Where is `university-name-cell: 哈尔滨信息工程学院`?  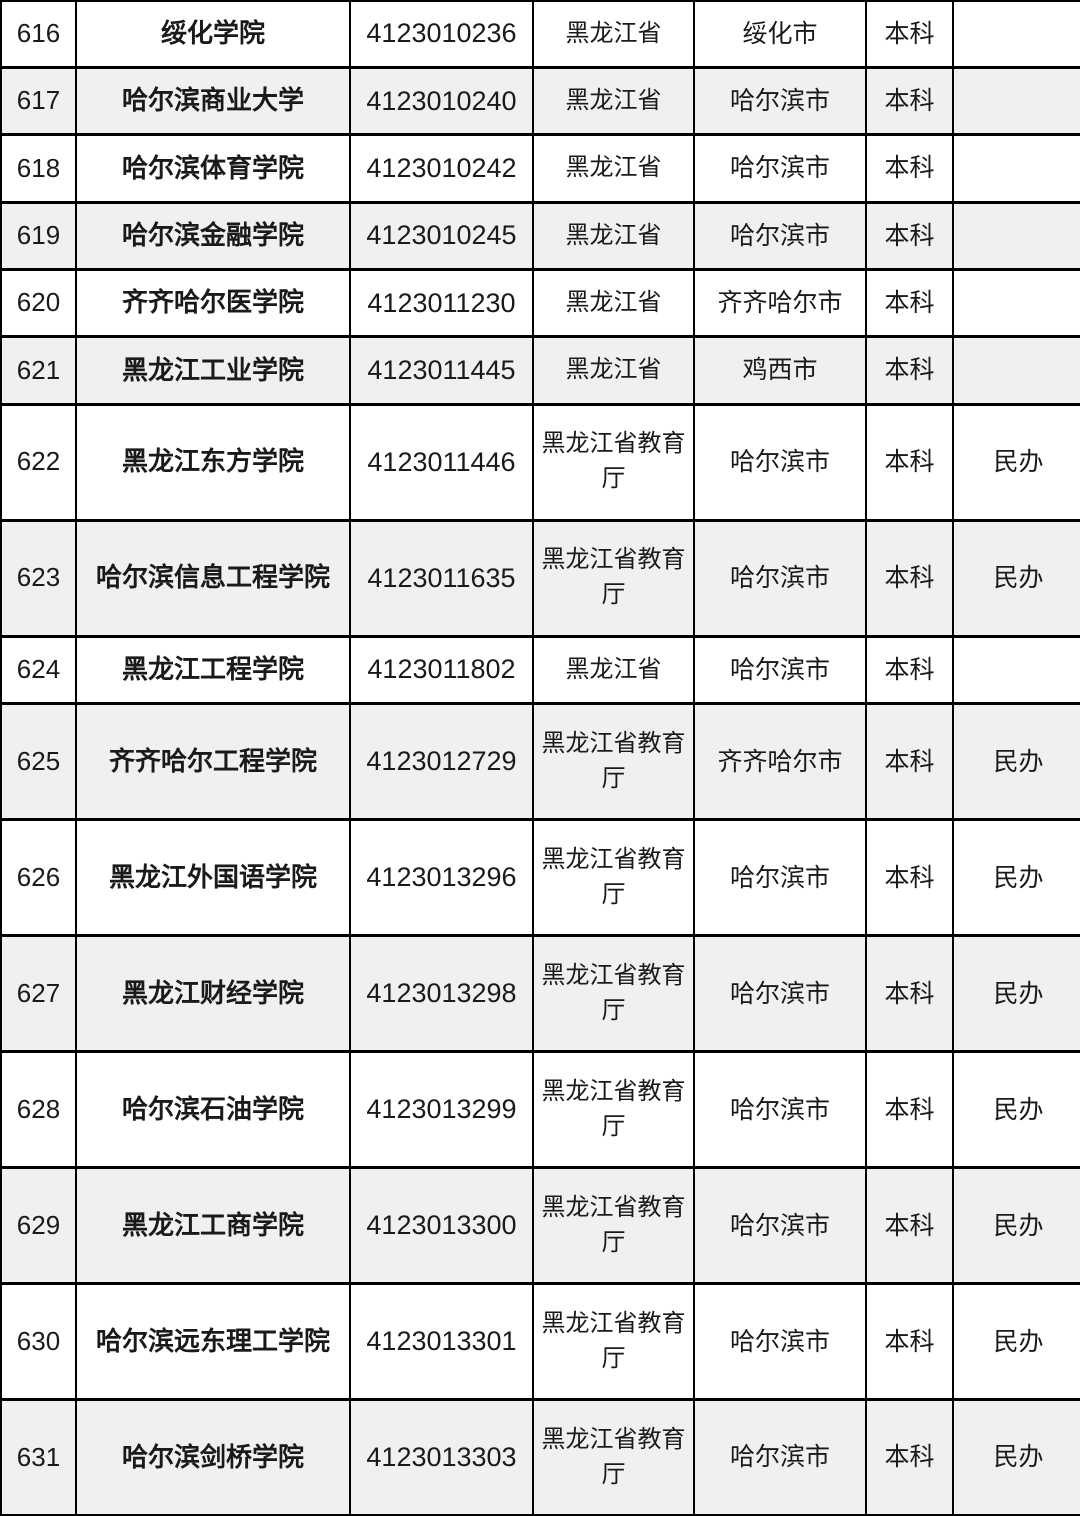
university-name-cell: 哈尔滨信息工程学院 is located at coordinates (213, 578).